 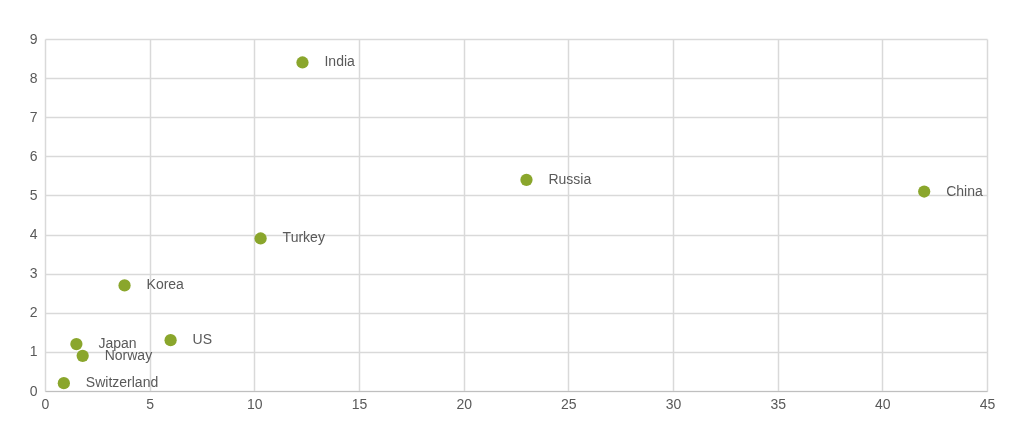 I want to click on x-tick-label: 35, so click(x=778, y=403).